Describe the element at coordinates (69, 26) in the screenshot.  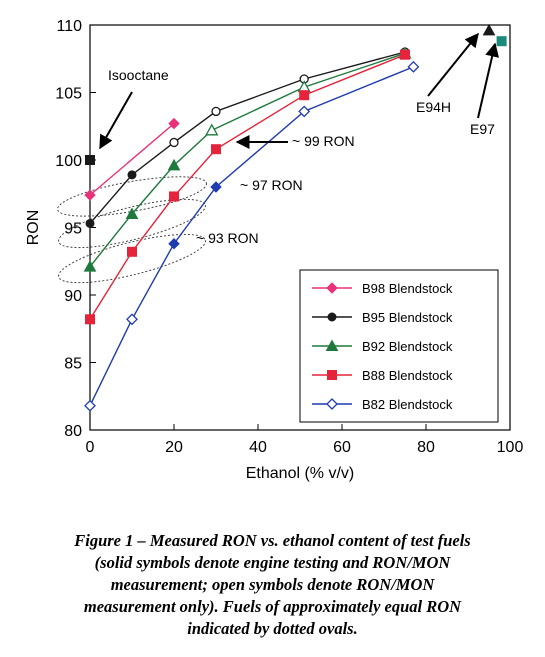
I see `y-tick-label: 110` at that location.